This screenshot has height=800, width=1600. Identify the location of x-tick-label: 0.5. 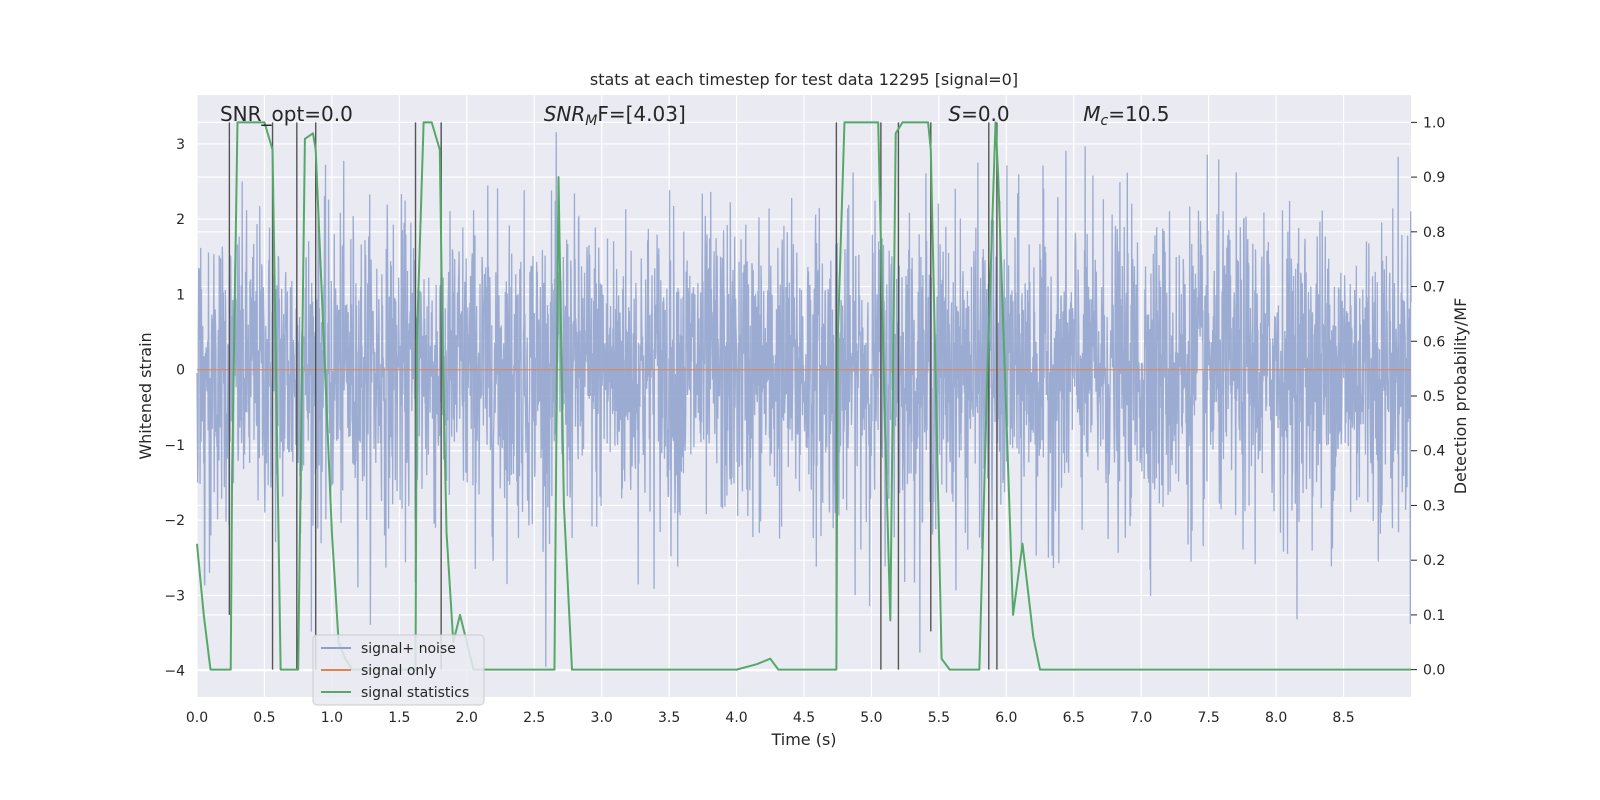
(264, 718).